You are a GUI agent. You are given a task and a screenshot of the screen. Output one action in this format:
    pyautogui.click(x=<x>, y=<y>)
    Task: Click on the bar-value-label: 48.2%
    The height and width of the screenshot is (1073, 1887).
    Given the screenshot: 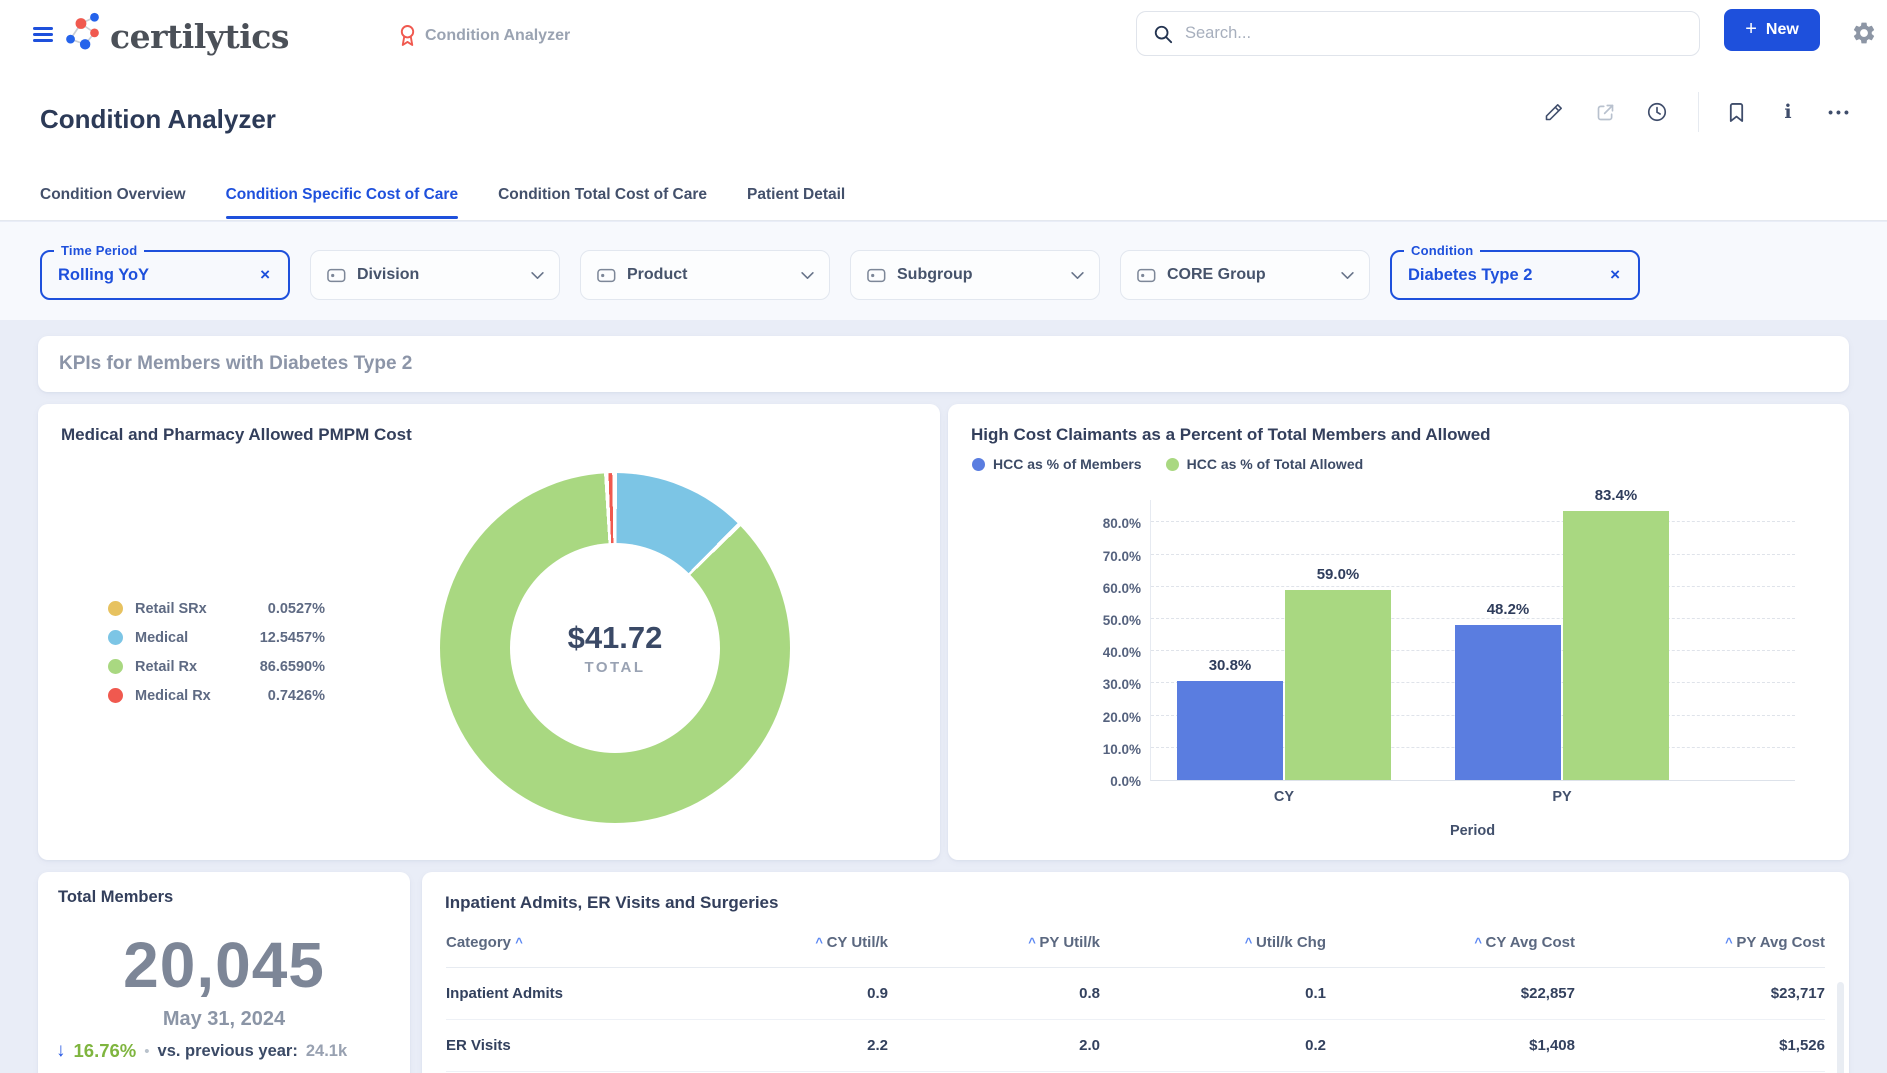 What is the action you would take?
    pyautogui.click(x=1508, y=609)
    